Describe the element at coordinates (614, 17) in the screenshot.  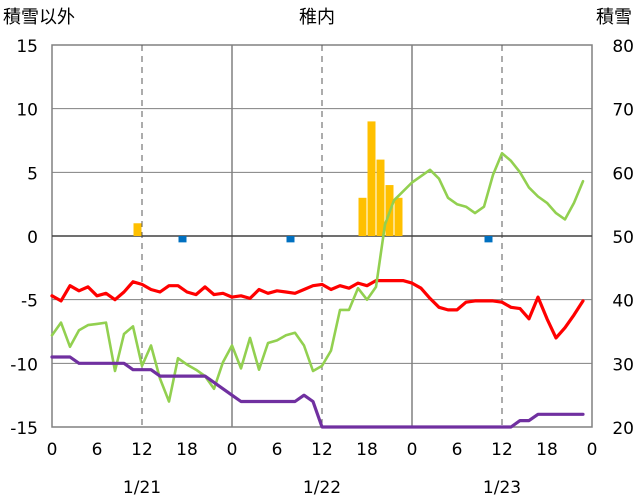
I see `right-axis-title: 積雪` at that location.